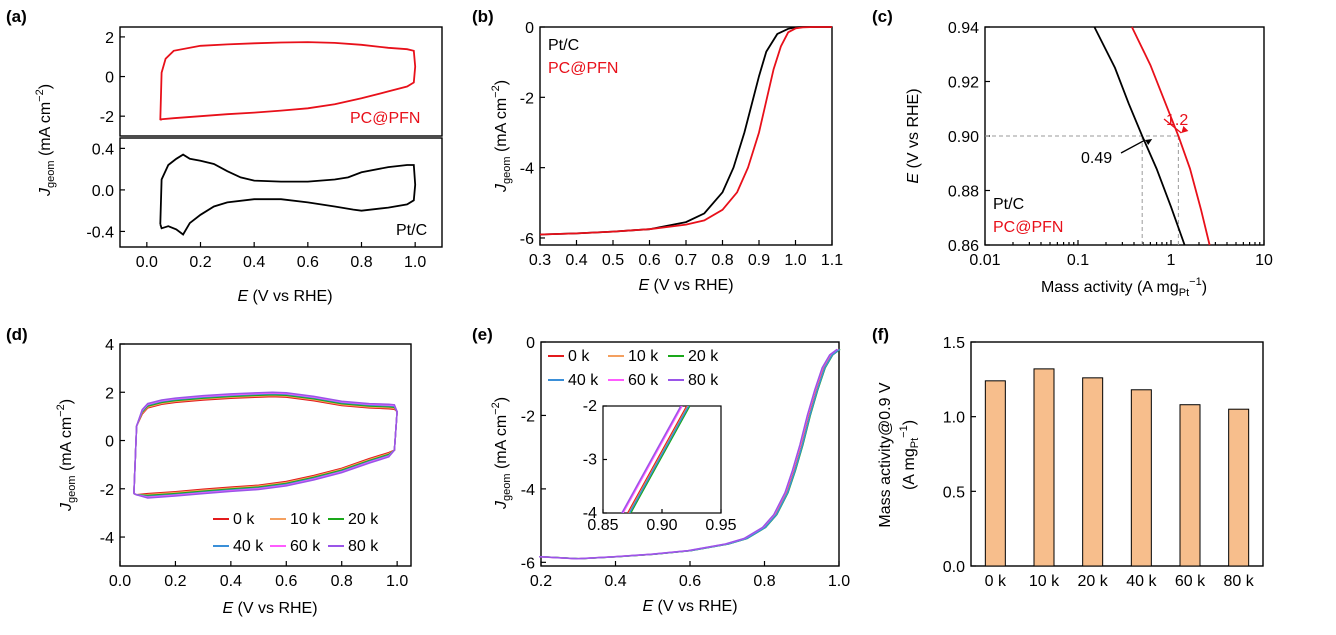 This screenshot has width=1336, height=635. Describe the element at coordinates (530, 343) in the screenshot. I see `panel-e-ytick-label: 0` at that location.